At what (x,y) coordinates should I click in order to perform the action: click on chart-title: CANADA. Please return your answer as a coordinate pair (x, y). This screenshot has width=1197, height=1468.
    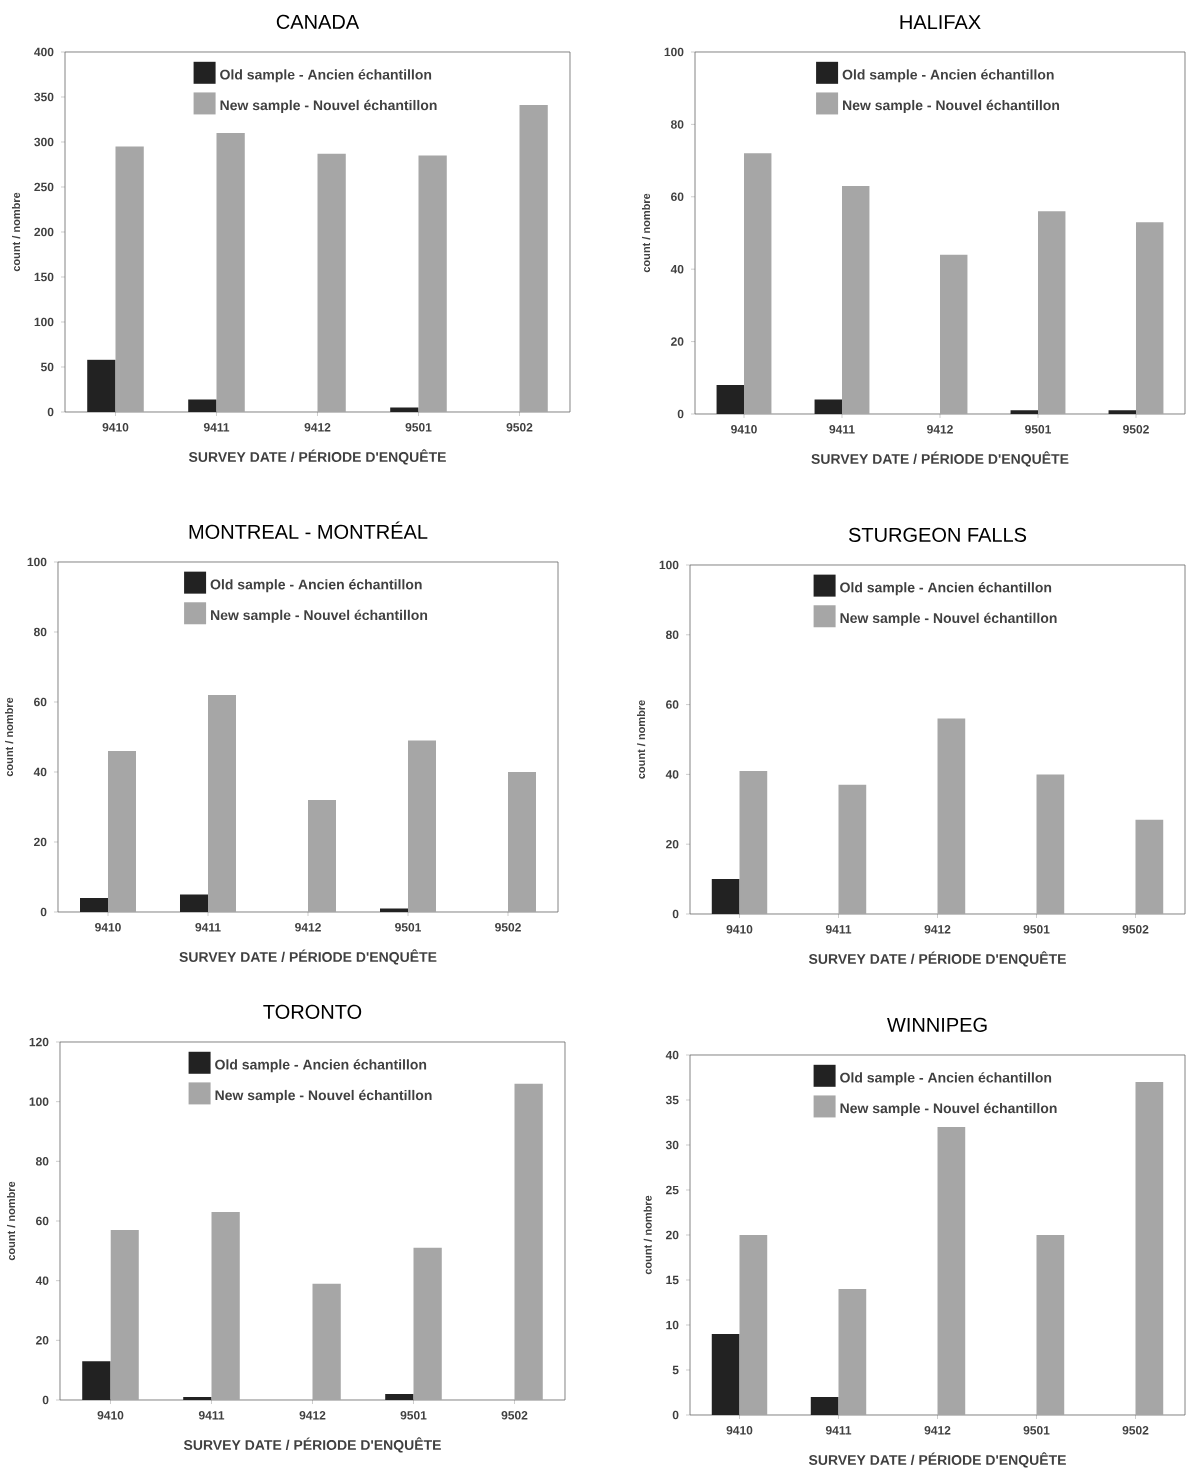
    Looking at the image, I should click on (318, 21).